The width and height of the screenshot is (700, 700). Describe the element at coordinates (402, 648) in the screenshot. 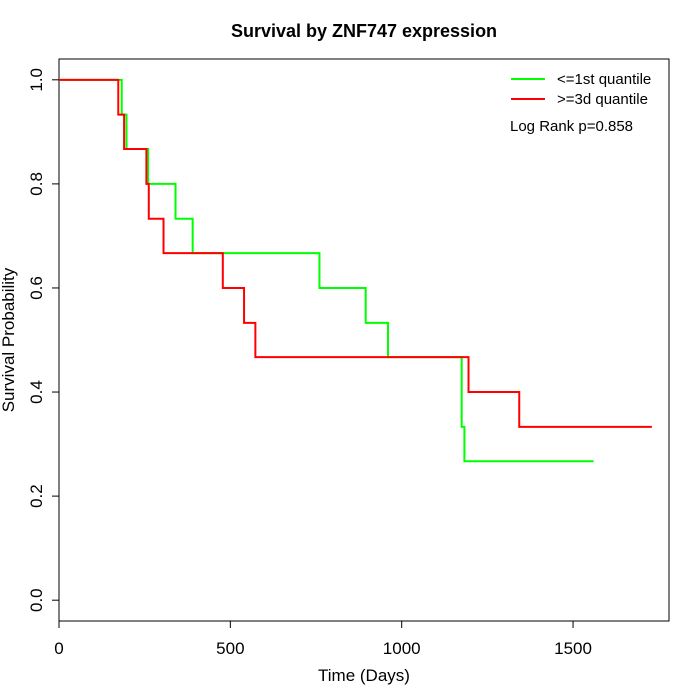

I see `x-tick-label: 1000` at that location.